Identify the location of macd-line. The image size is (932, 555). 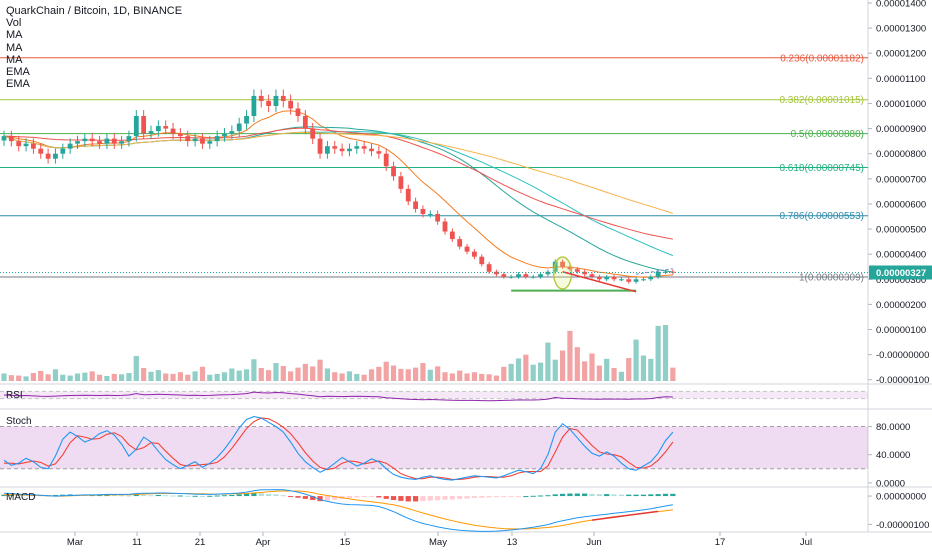
(338, 510).